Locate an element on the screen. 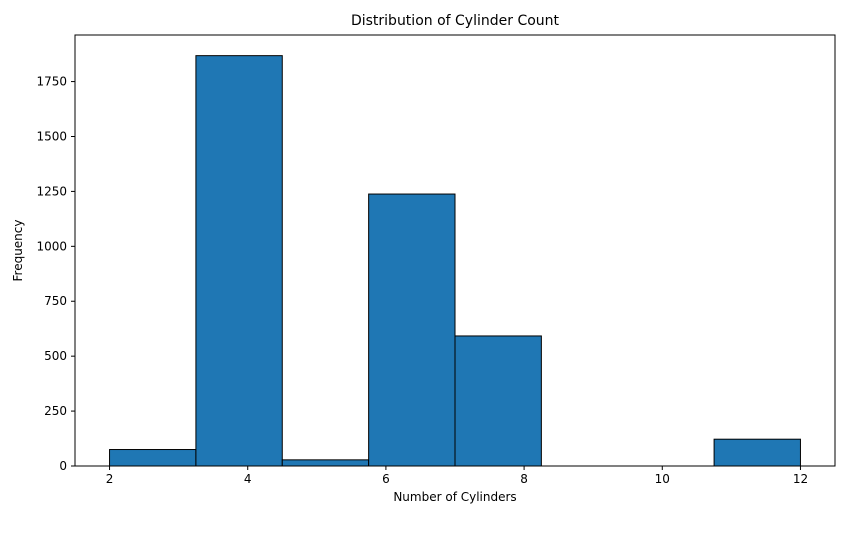 The width and height of the screenshot is (859, 547). y-tick-label: 1250 is located at coordinates (51, 191).